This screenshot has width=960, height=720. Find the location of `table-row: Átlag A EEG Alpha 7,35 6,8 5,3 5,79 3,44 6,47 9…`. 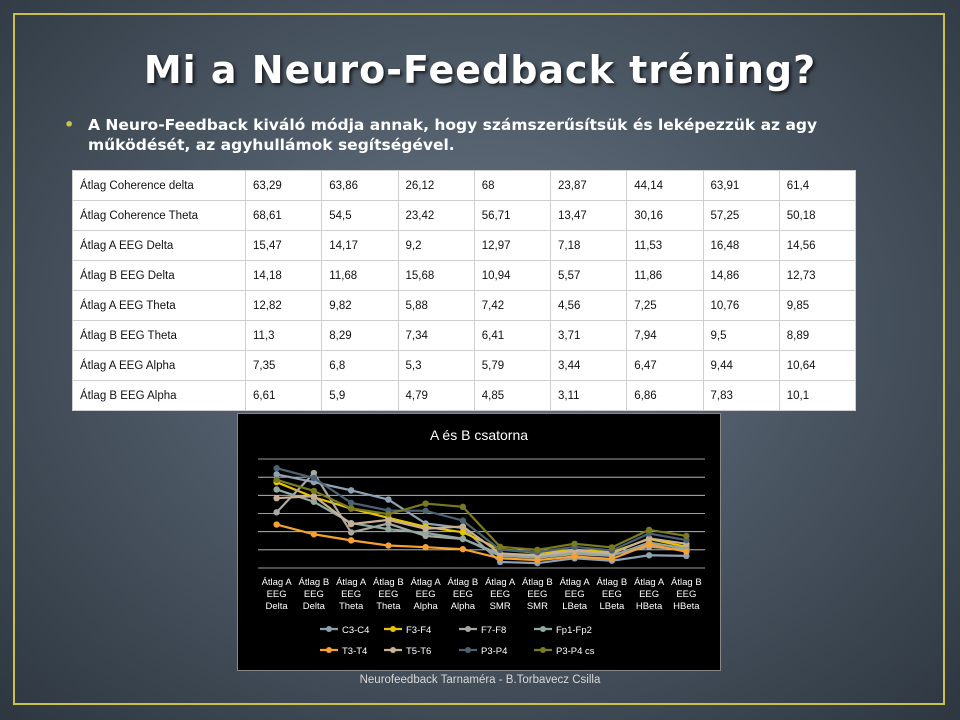

table-row: Átlag A EEG Alpha 7,35 6,8 5,3 5,79 3,44 6,47 9… is located at coordinates (464, 365).